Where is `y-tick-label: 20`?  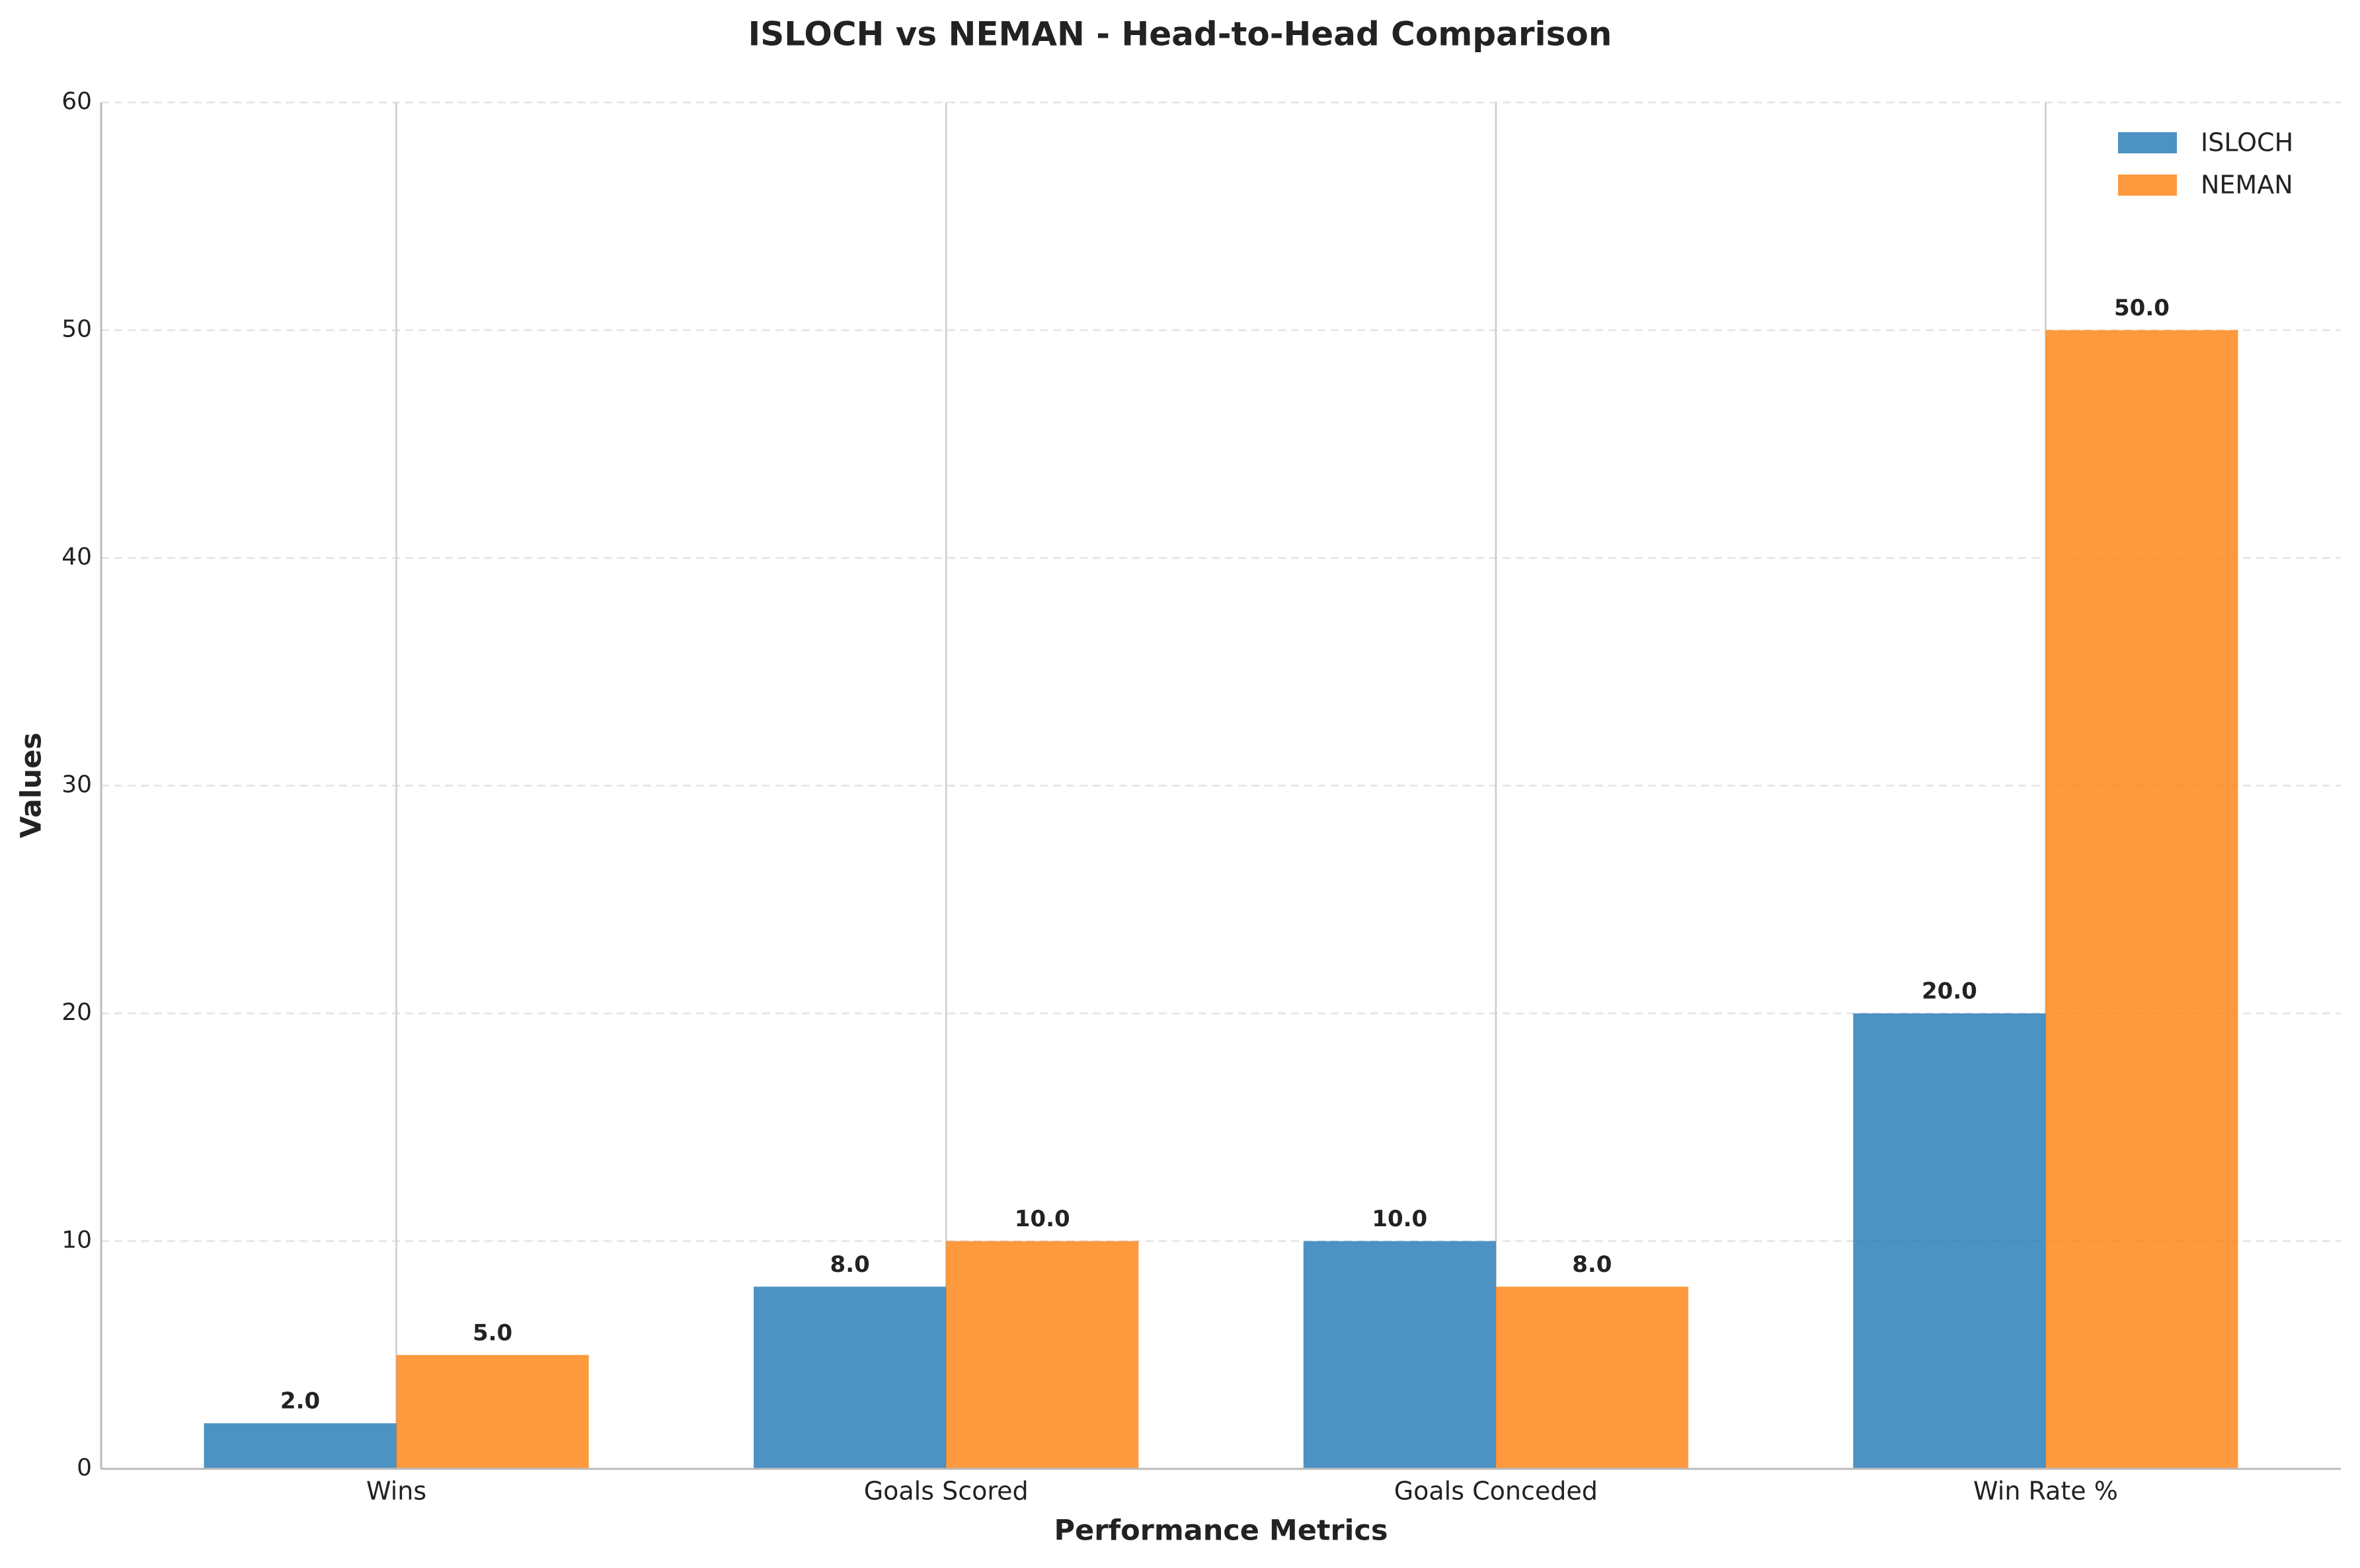
y-tick-label: 20 is located at coordinates (76, 1012).